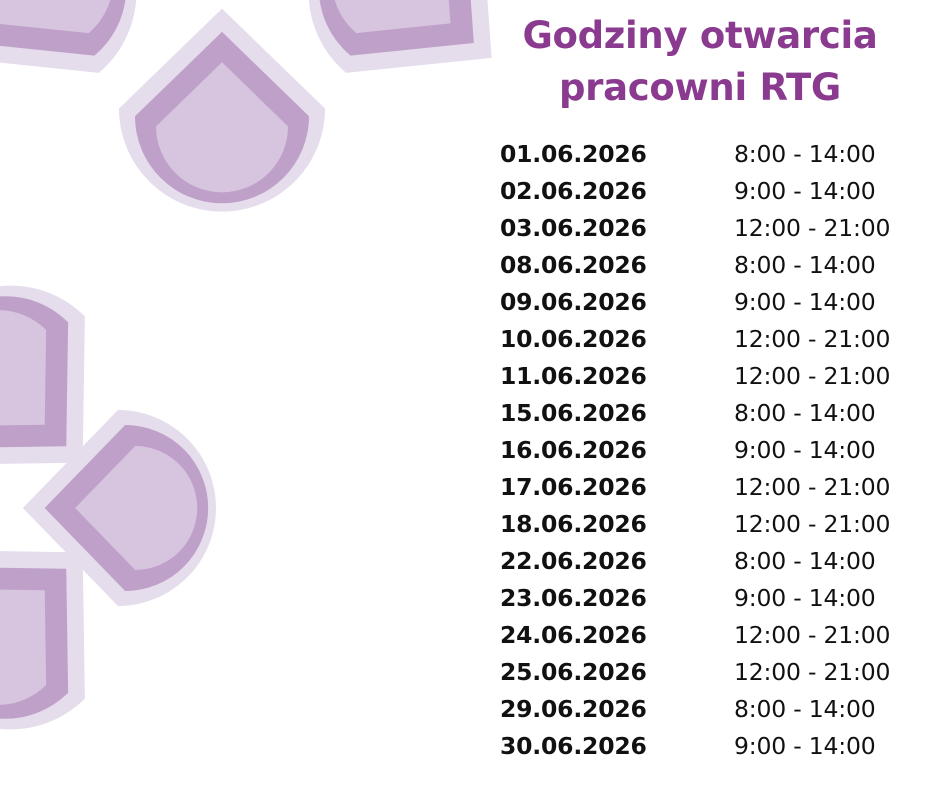 The image size is (940, 788). Describe the element at coordinates (573, 413) in the screenshot. I see `schedule-date: 15.06.2026` at that location.